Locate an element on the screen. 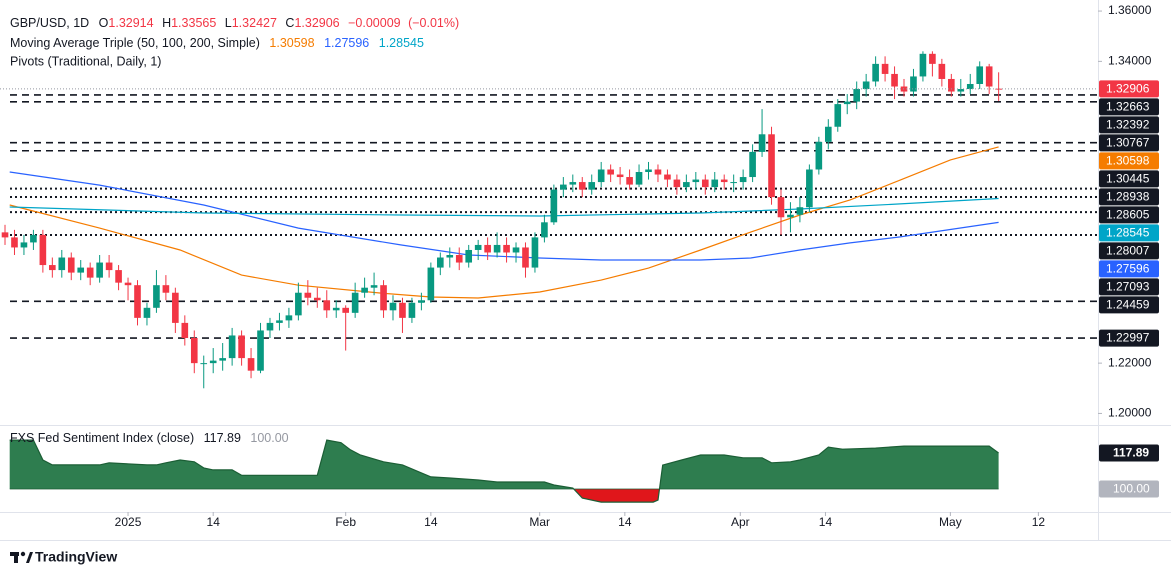 This screenshot has height=576, width=1171. pivot-label: 1.30767 is located at coordinates (1128, 143).